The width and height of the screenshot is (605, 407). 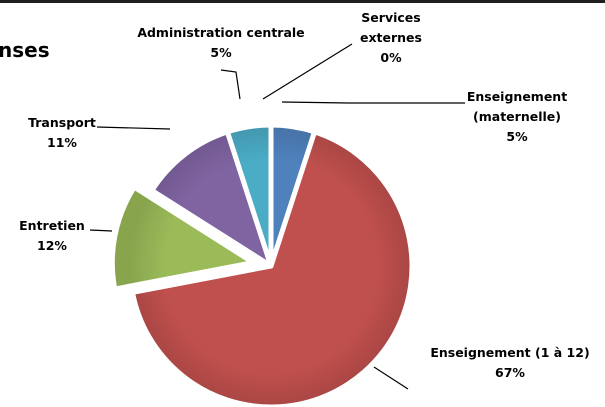 What do you see at coordinates (62, 132) in the screenshot?
I see `slice-label-transport: Transport 11%` at bounding box center [62, 132].